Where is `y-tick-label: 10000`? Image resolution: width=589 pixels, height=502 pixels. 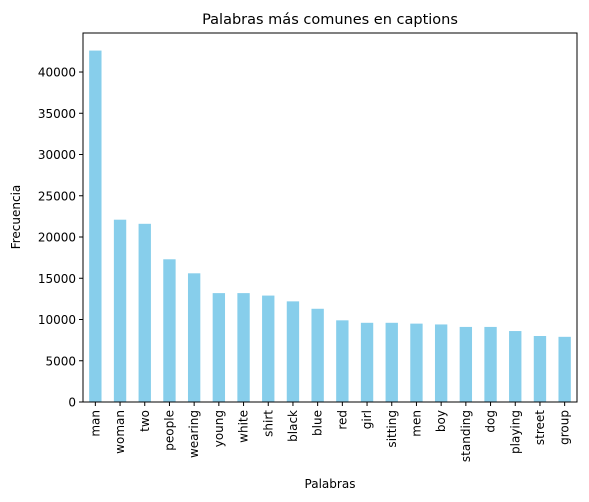
y-tick-label: 10000 is located at coordinates (57, 320).